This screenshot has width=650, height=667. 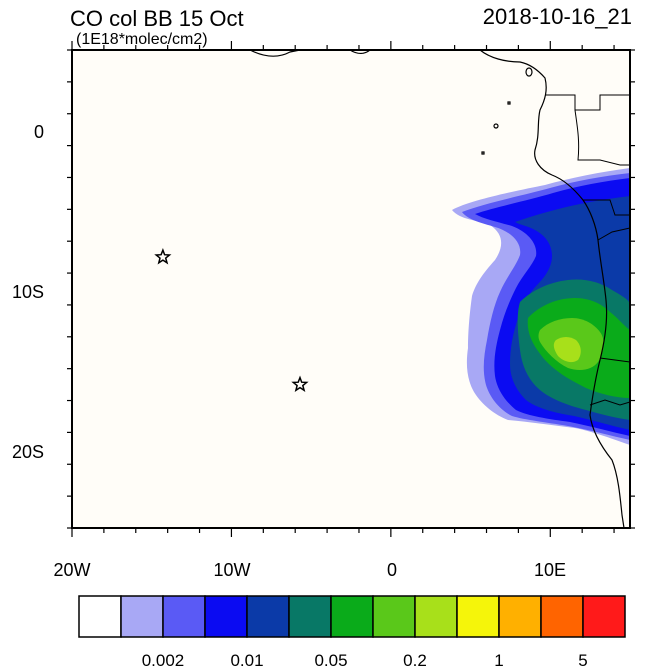 What do you see at coordinates (163, 659) in the screenshot?
I see `colorbar-label-0: 0.002` at bounding box center [163, 659].